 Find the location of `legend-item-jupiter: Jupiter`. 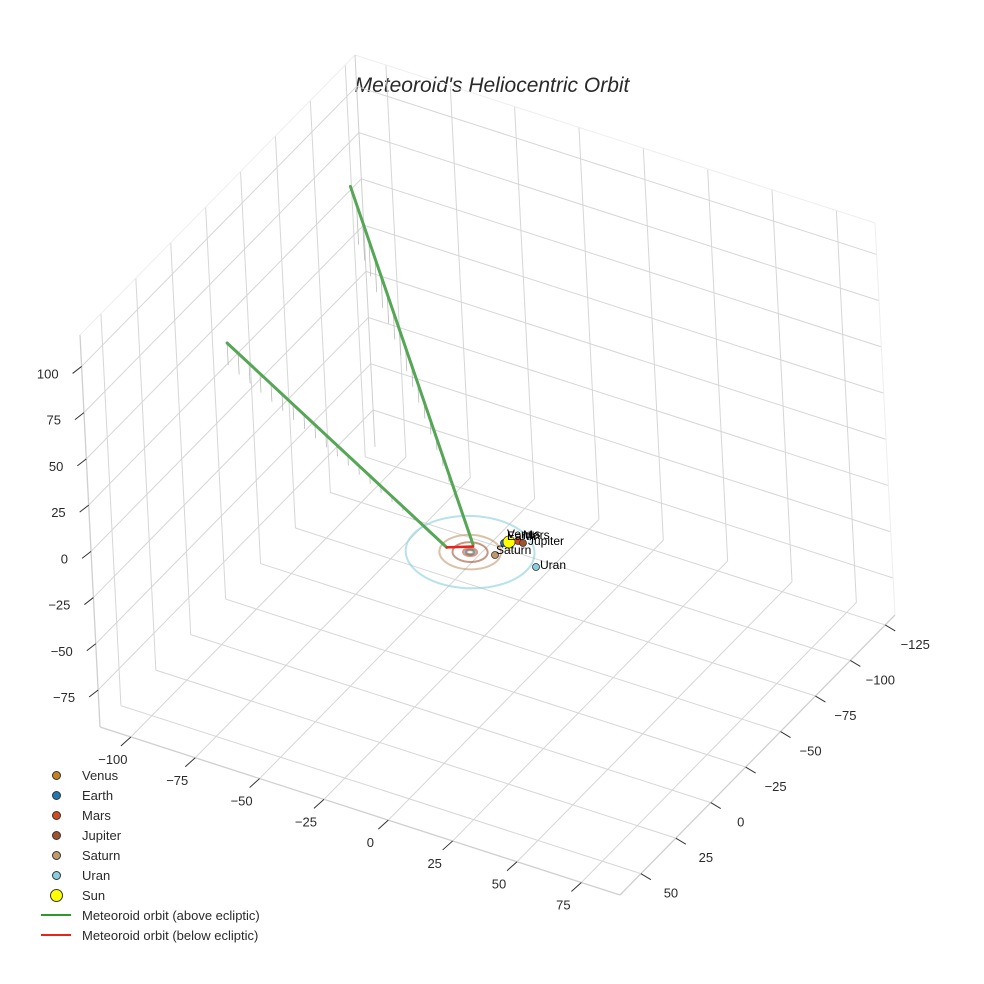

legend-item-jupiter: Jupiter is located at coordinates (149, 835).